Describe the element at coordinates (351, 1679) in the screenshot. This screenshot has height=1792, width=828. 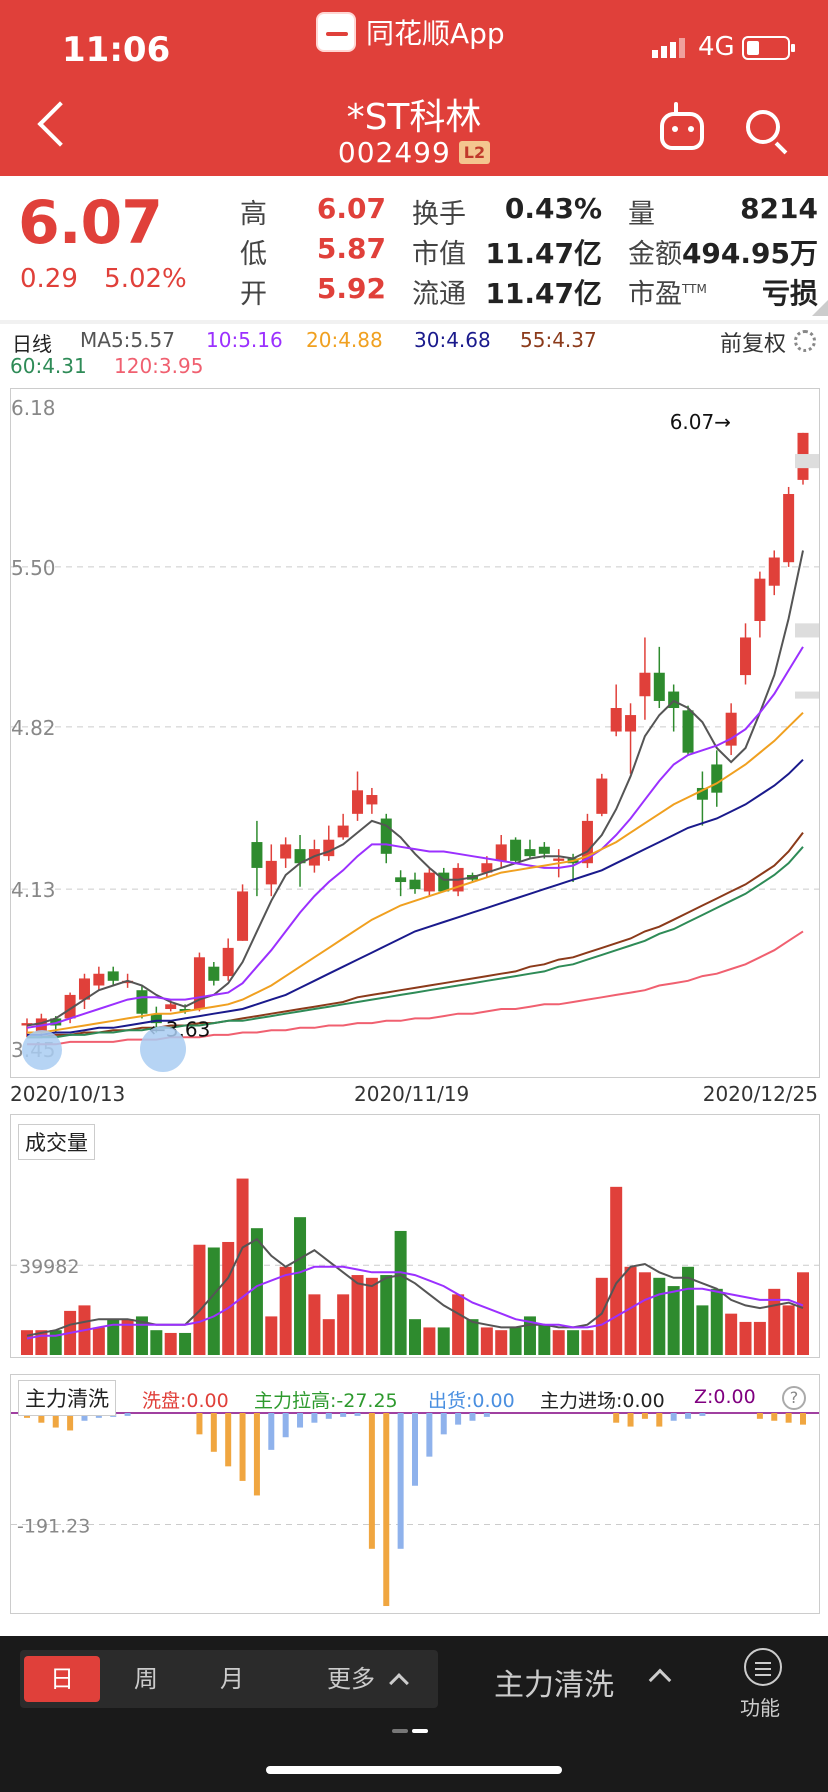
I see `period-tab-more: 更多` at that location.